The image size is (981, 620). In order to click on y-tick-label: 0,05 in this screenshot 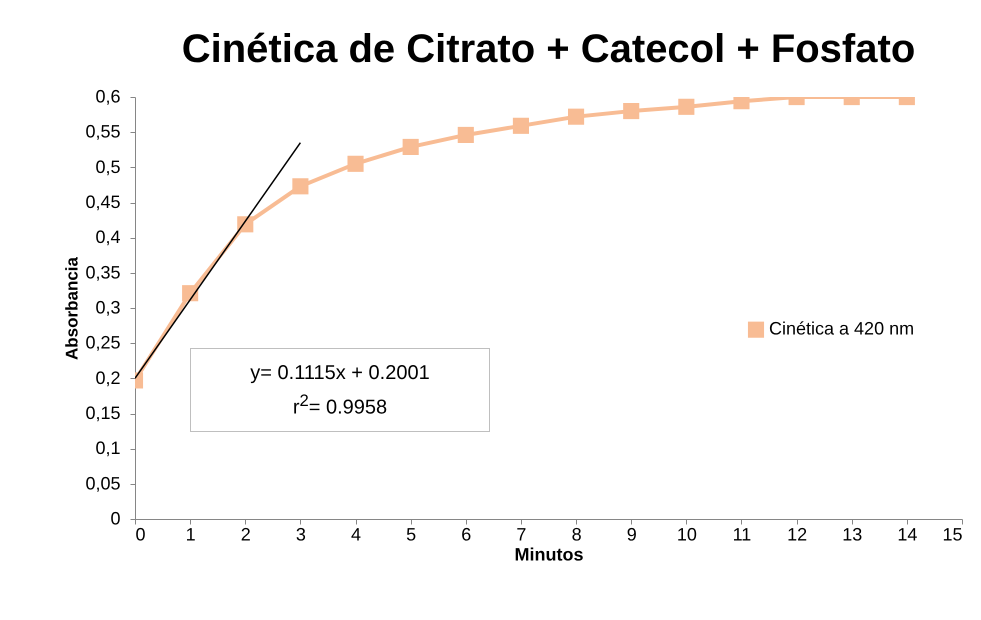, I will do `click(102, 483)`.